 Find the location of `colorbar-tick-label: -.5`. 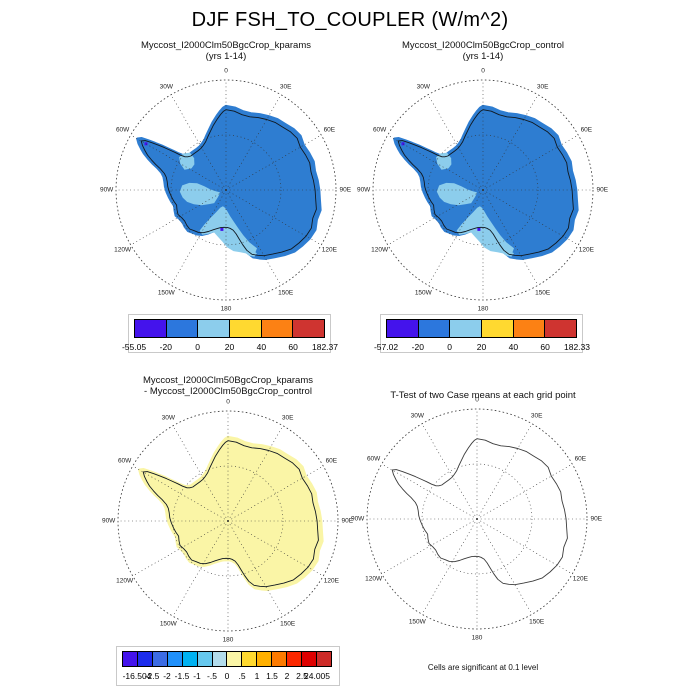

colorbar-tick-label: -.5 is located at coordinates (212, 676).